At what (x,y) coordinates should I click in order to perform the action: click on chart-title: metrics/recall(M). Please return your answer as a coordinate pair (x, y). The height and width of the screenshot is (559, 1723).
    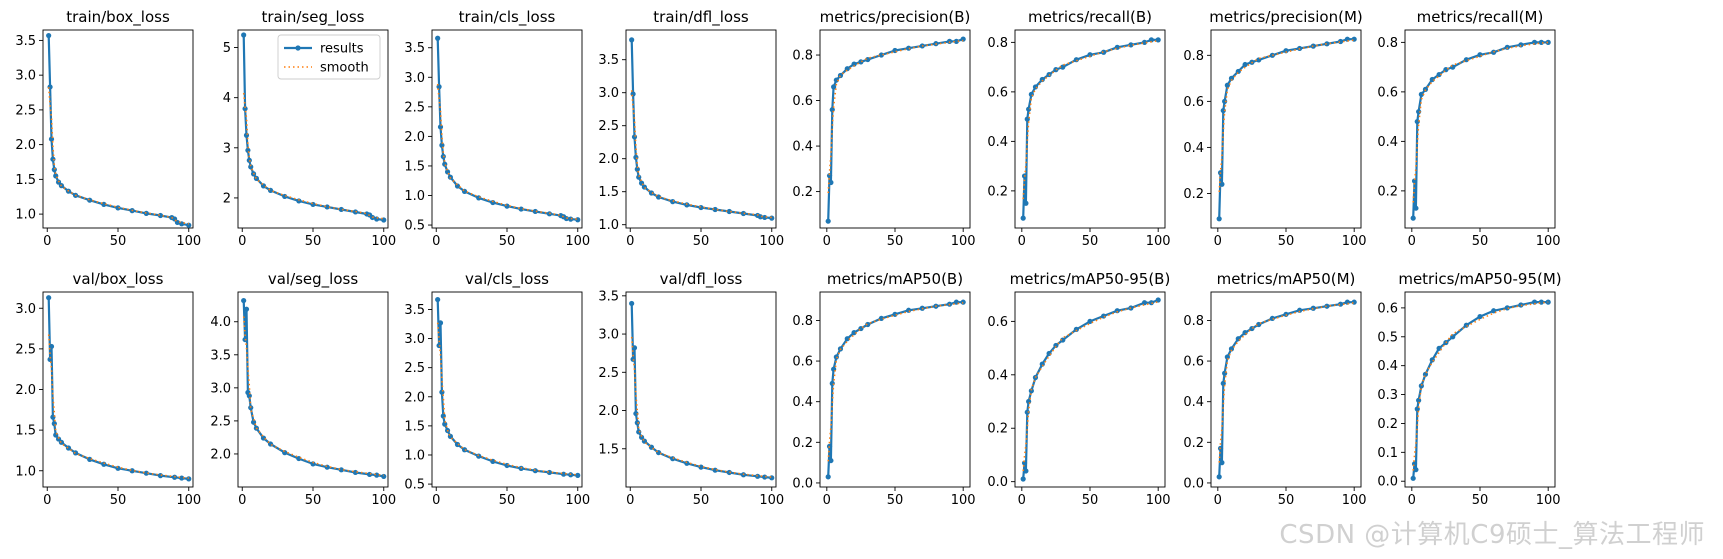
    Looking at the image, I should click on (1480, 17).